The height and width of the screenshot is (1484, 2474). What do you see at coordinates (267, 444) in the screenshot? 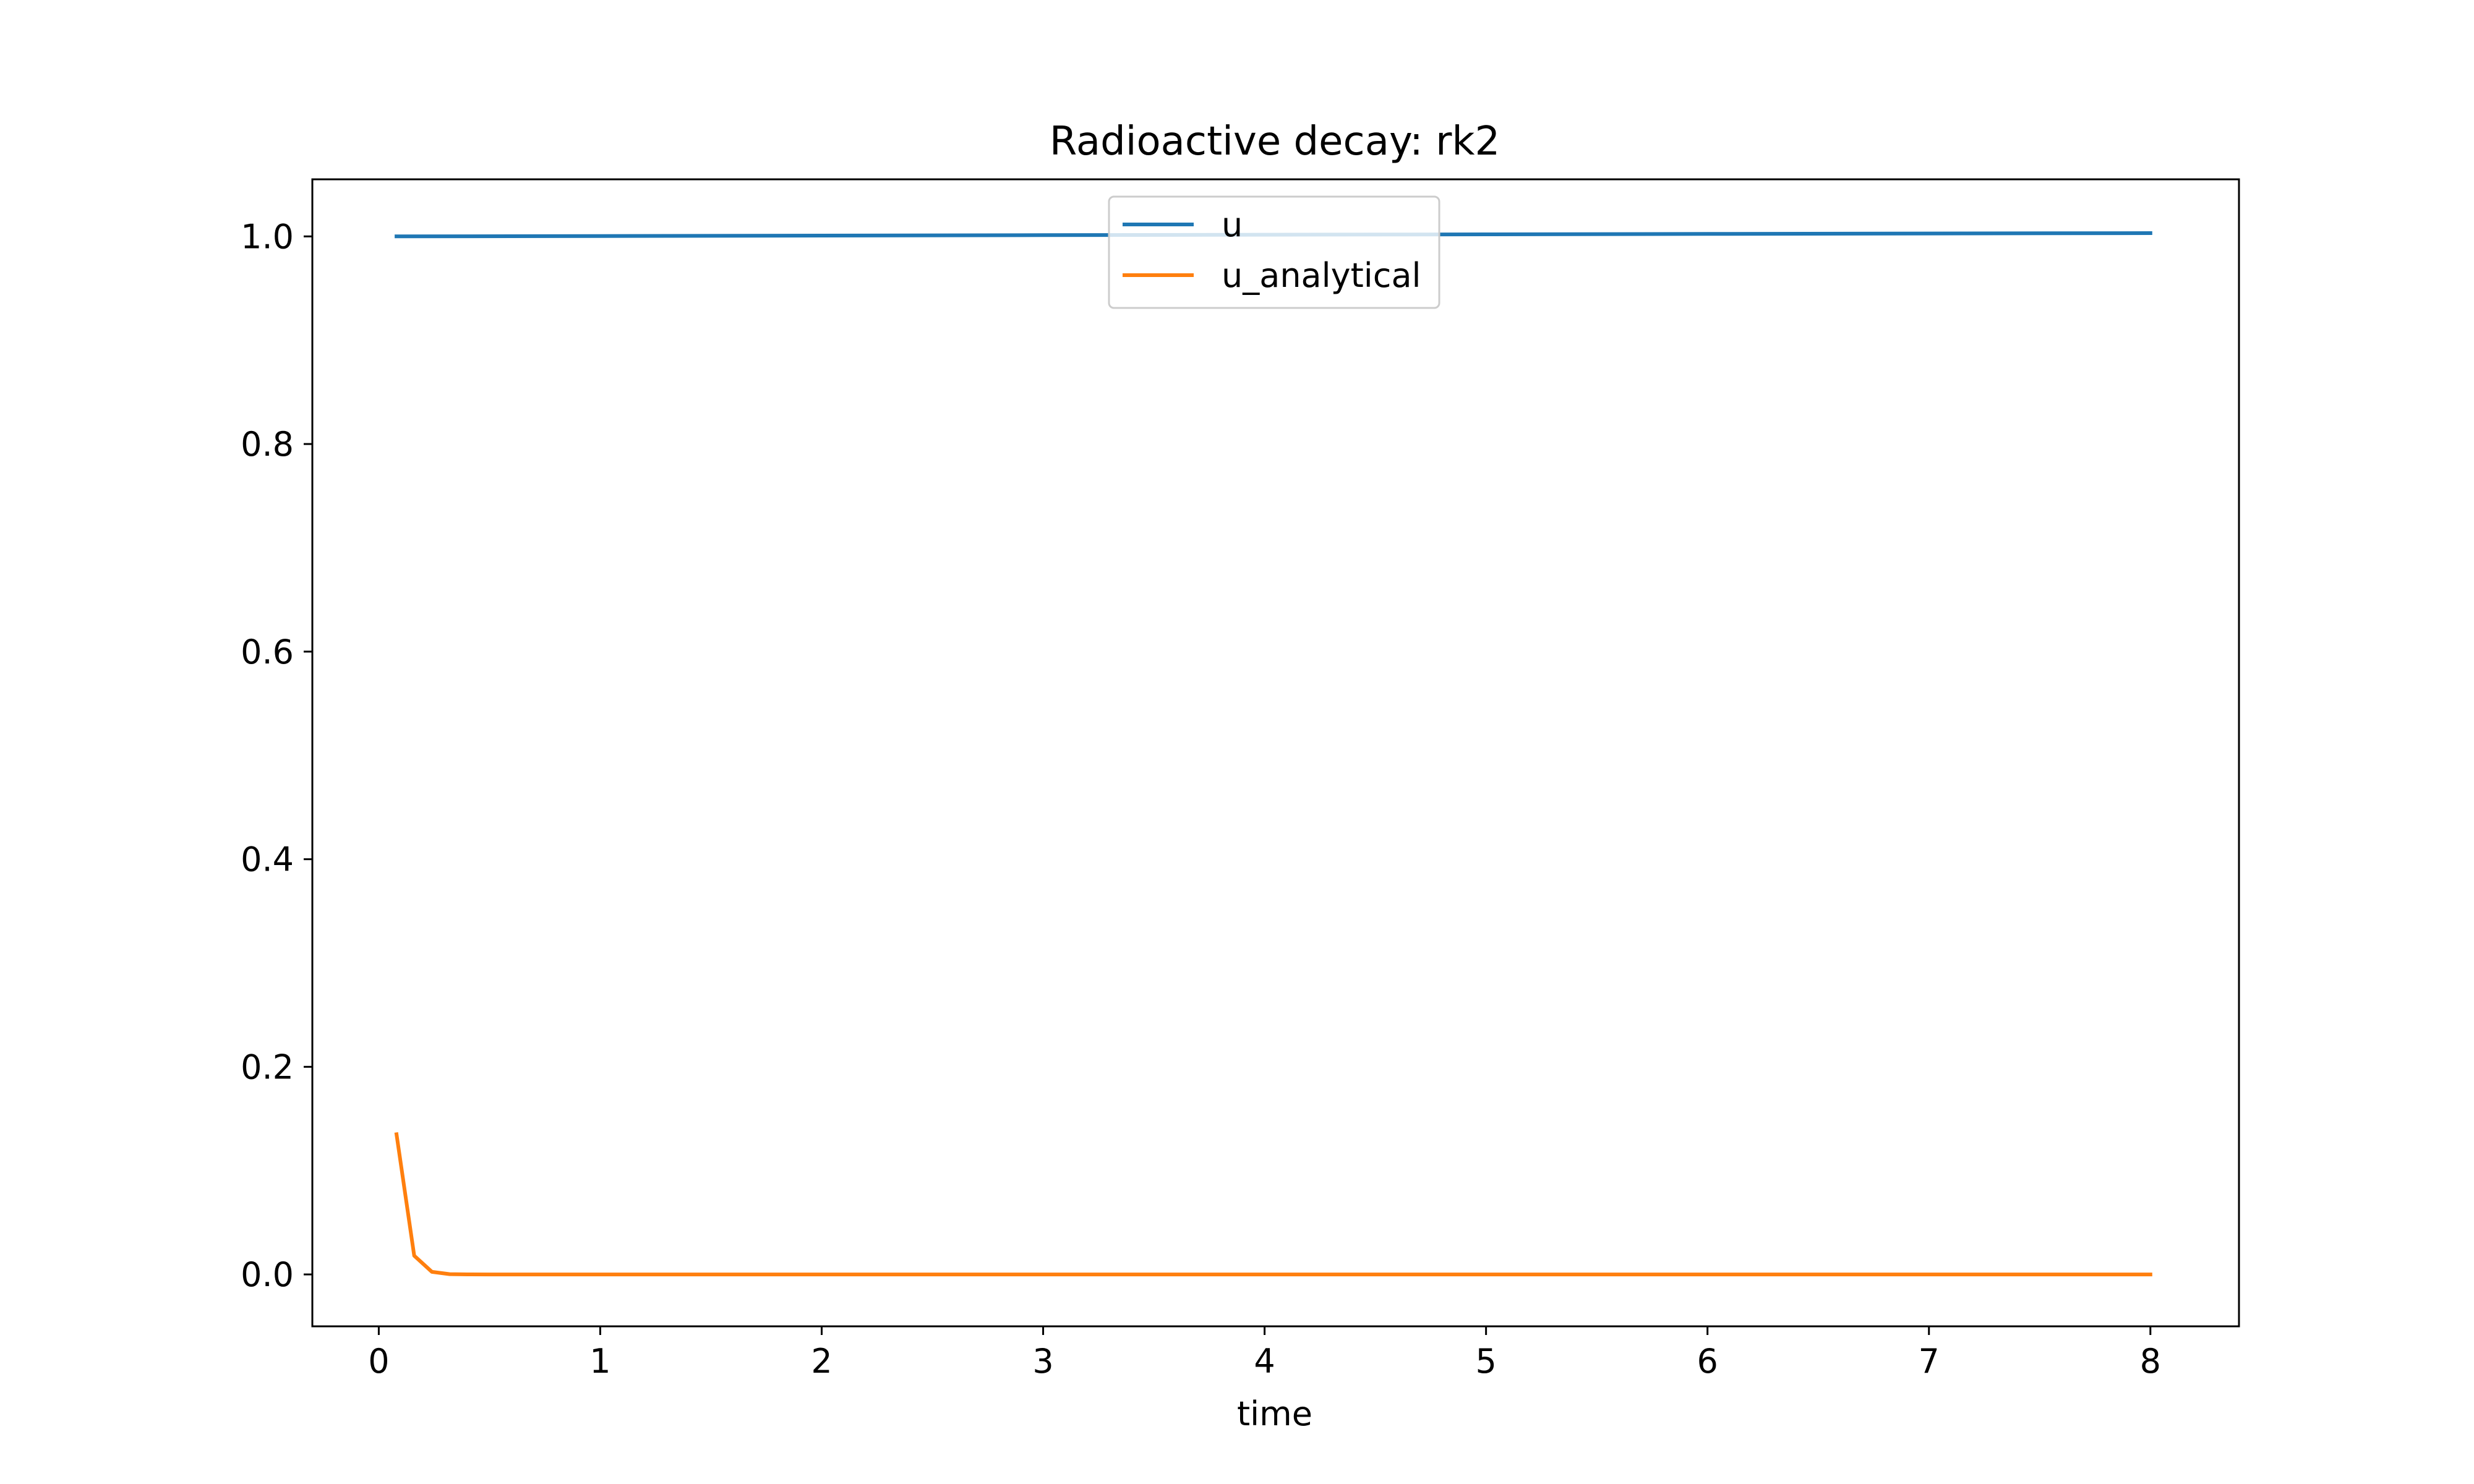
I see `y-tick-label: 0.8` at bounding box center [267, 444].